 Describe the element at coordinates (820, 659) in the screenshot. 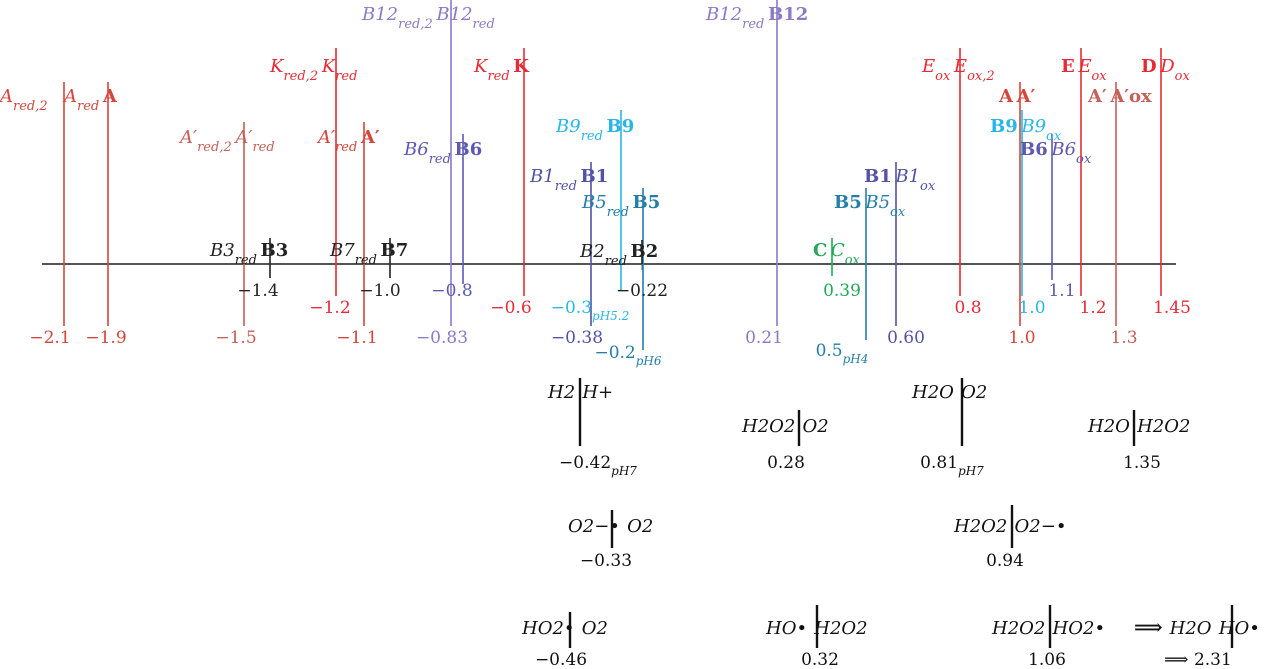

I see `ref-potential-ho-h2o2: 0.32` at that location.